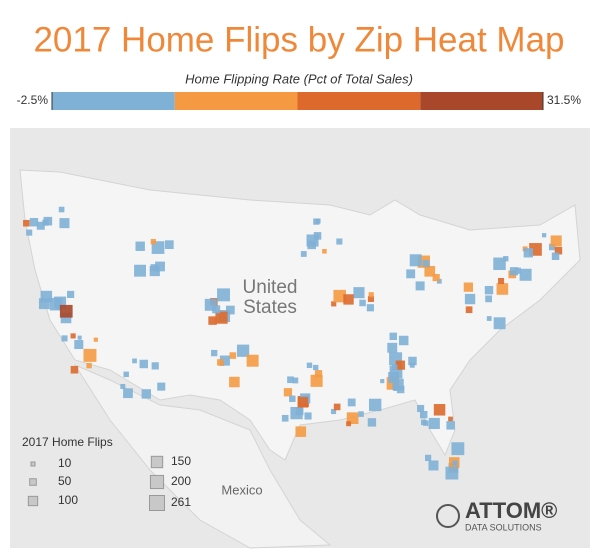 This screenshot has height=559, width=599. What do you see at coordinates (33, 100) in the screenshot?
I see `color-label: -2.5%` at bounding box center [33, 100].